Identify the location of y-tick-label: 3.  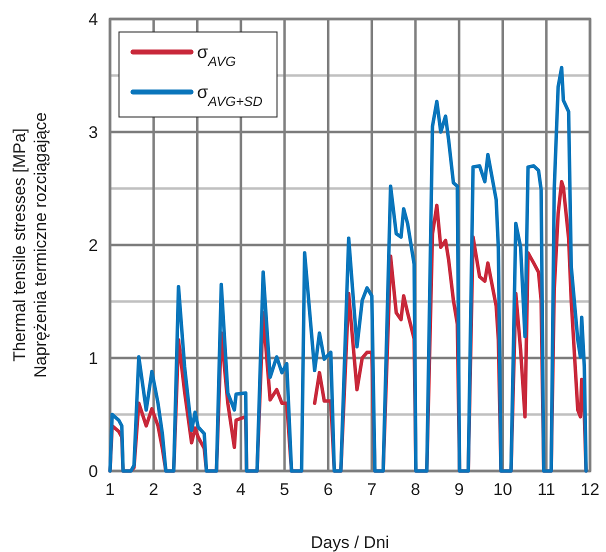
(93, 132).